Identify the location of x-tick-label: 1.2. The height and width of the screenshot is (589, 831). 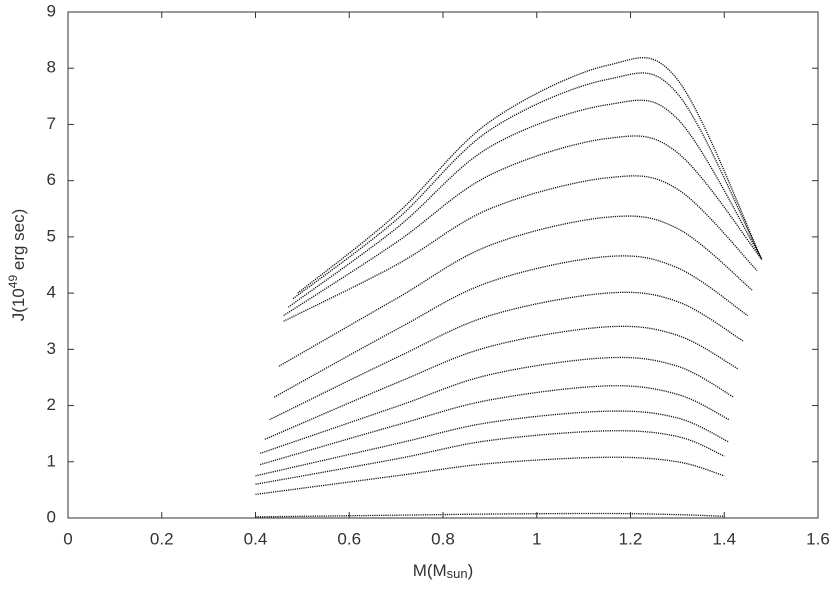
(631, 538).